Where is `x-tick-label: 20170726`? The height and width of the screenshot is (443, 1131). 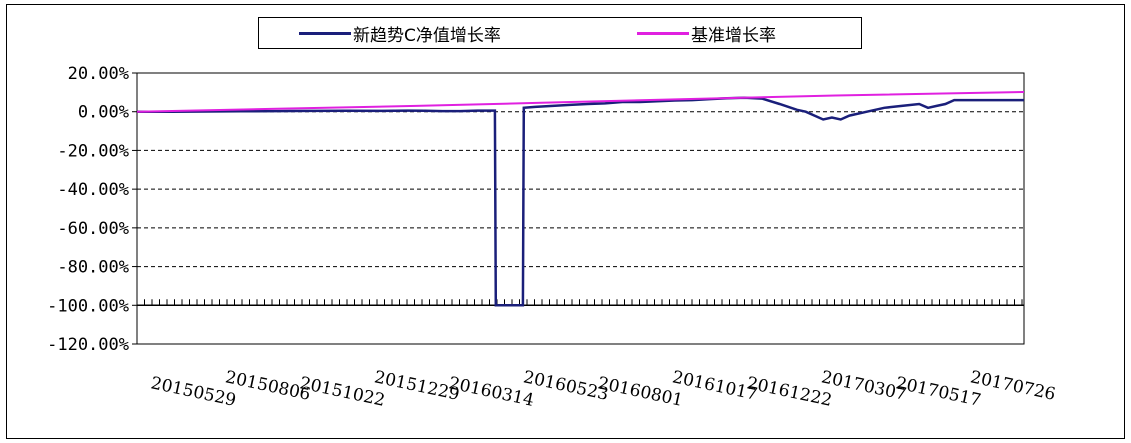
x-tick-label: 20170726 is located at coordinates (1012, 386).